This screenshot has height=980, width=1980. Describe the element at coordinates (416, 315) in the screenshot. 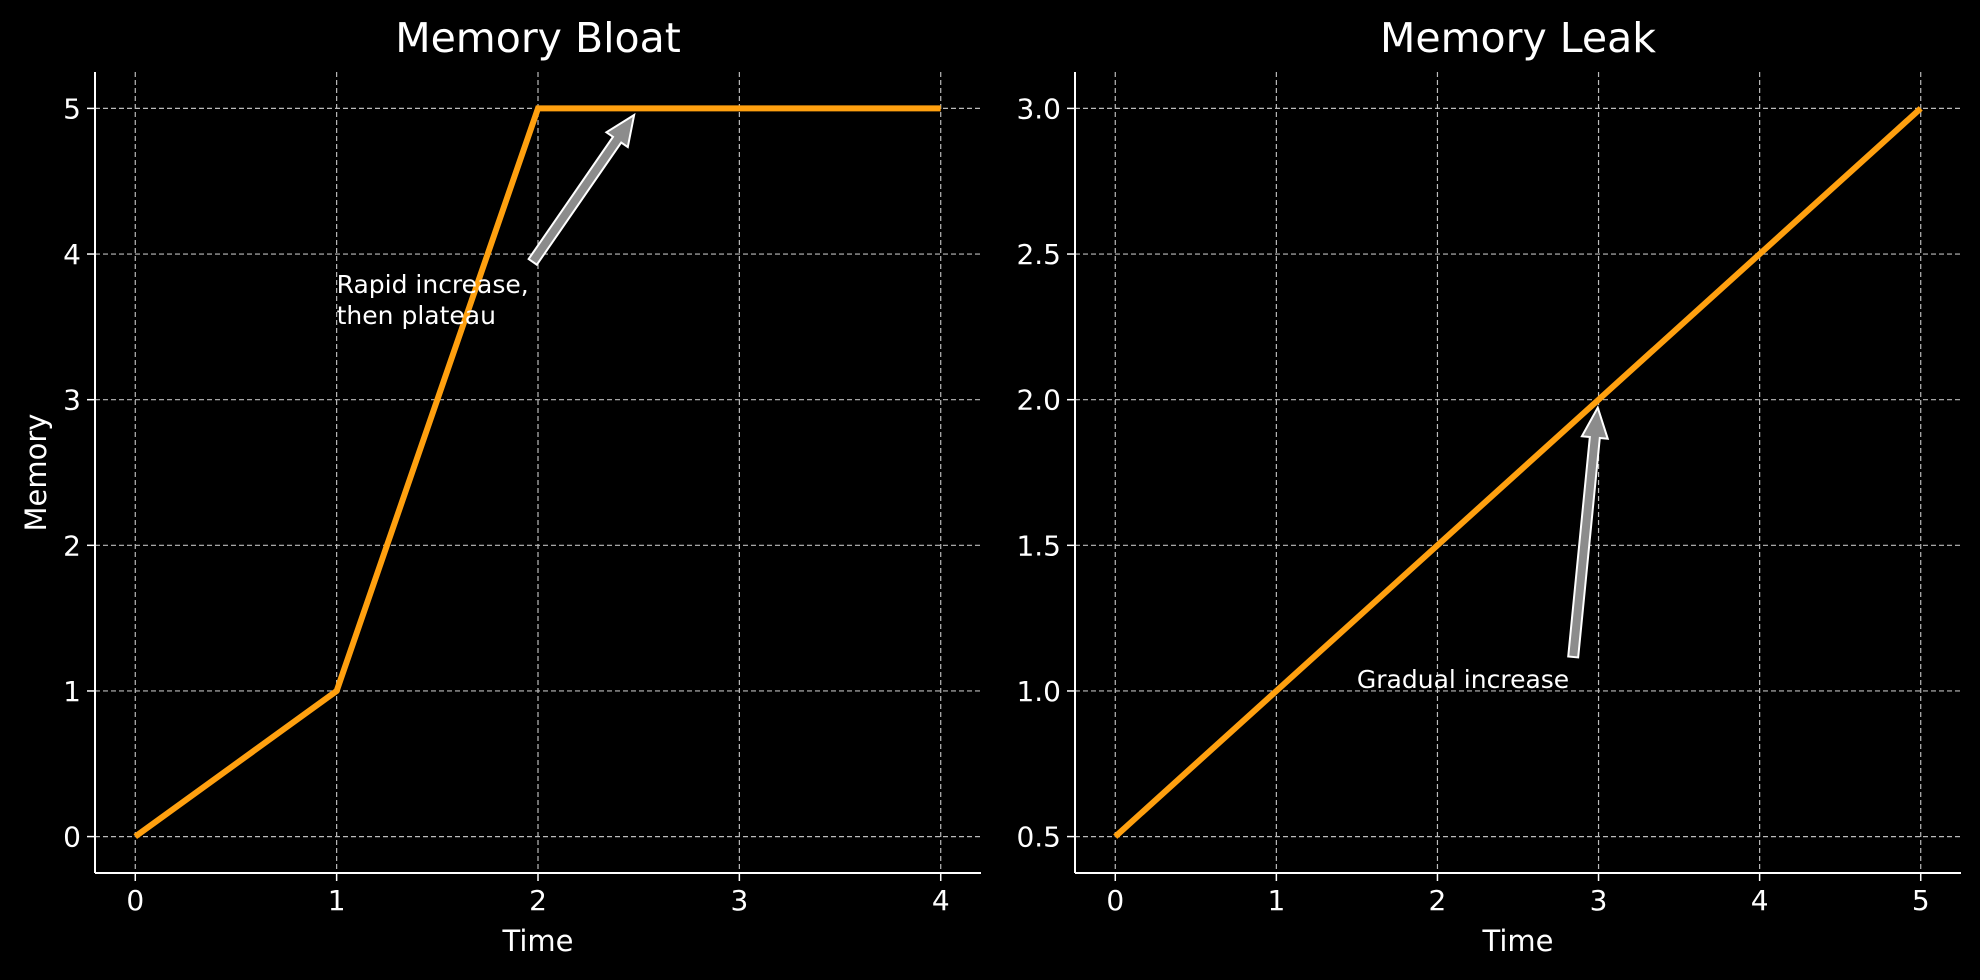

I see `annotation-text: then plateau` at that location.